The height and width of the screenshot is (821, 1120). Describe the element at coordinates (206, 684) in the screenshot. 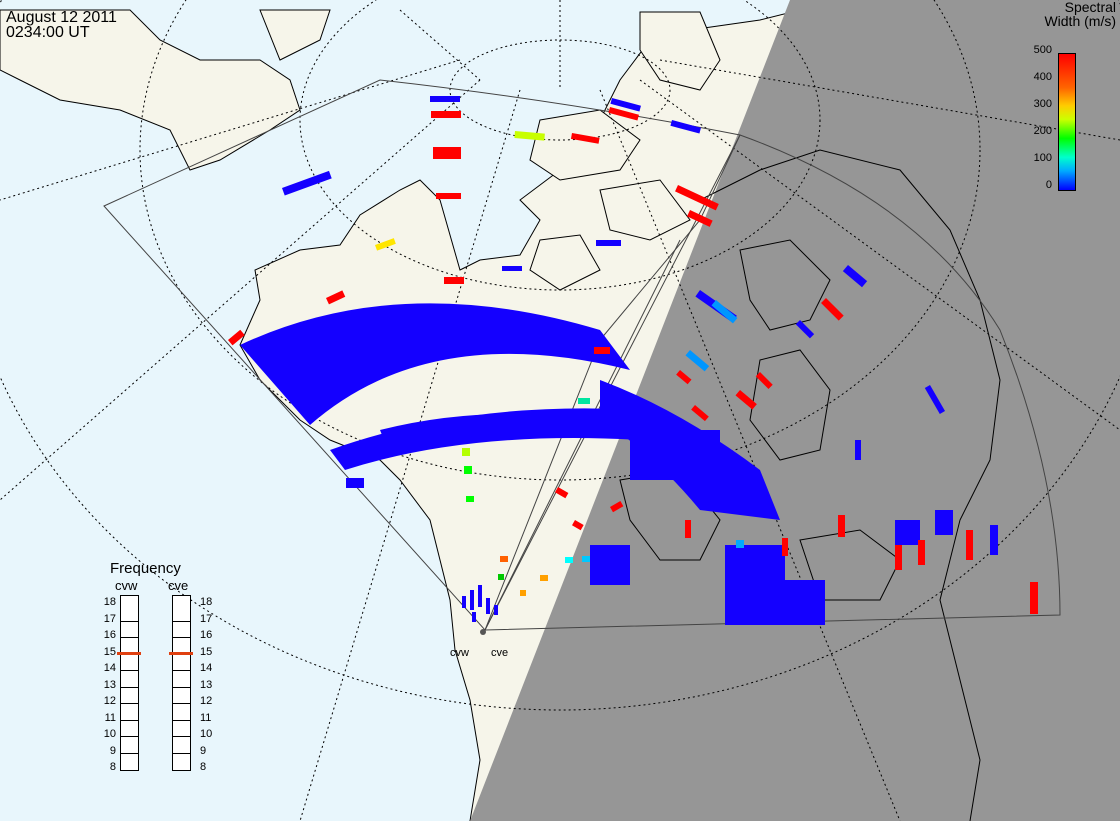

I see `frequency-tick-right: 13` at that location.